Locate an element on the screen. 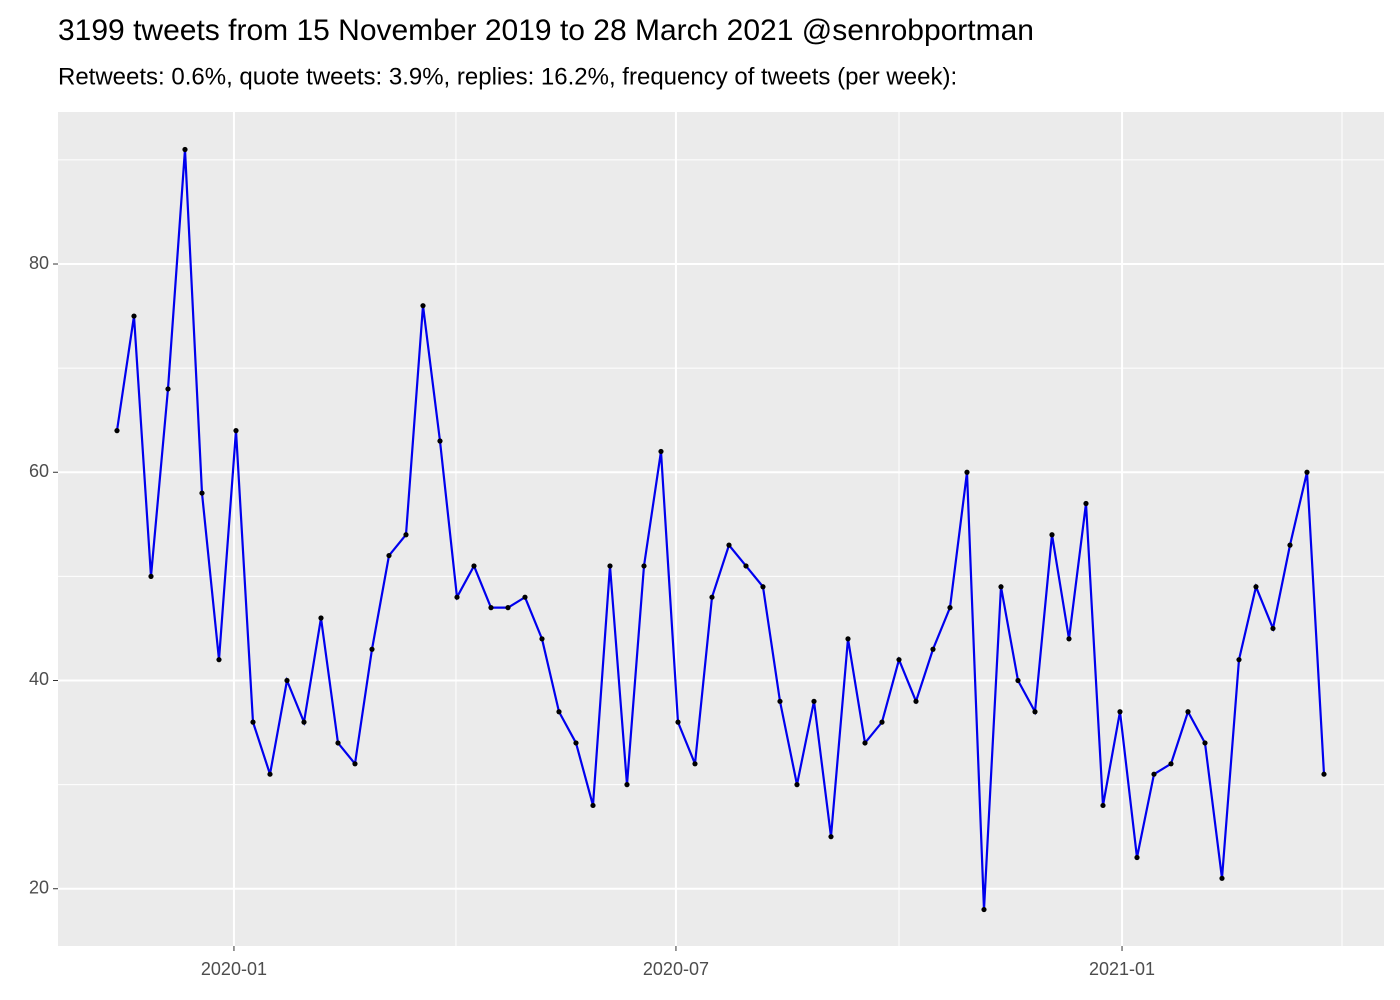 The height and width of the screenshot is (1000, 1400). y-tick-label: 20 is located at coordinates (39, 887).